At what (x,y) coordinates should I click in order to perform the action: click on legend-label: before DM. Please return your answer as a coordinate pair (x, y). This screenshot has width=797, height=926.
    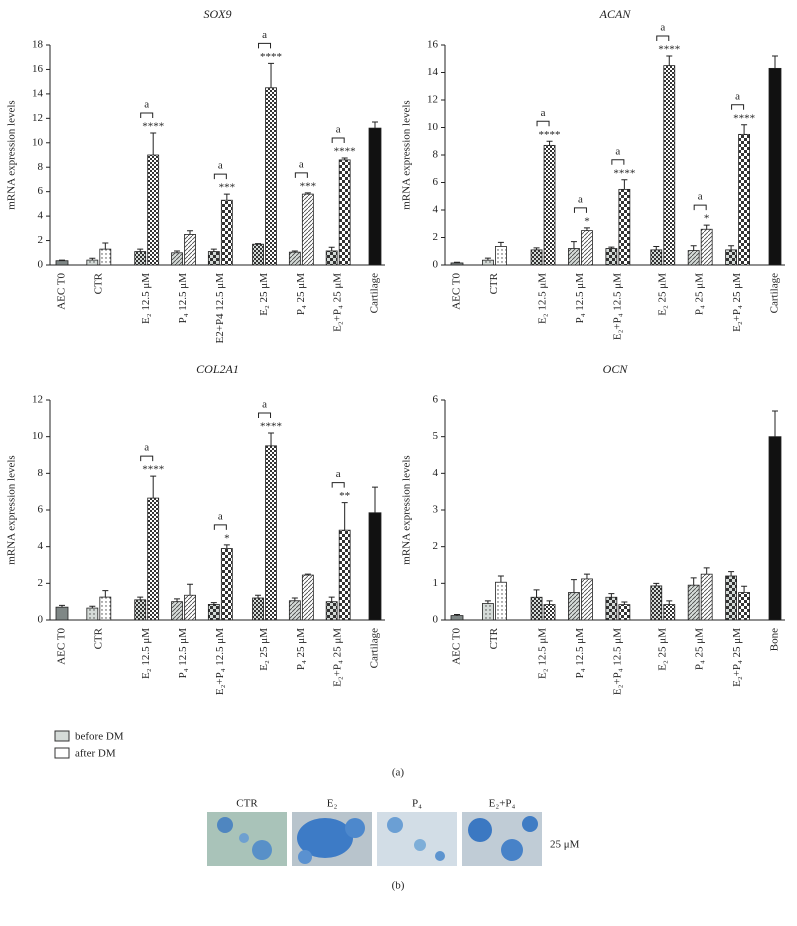
    Looking at the image, I should click on (99, 737).